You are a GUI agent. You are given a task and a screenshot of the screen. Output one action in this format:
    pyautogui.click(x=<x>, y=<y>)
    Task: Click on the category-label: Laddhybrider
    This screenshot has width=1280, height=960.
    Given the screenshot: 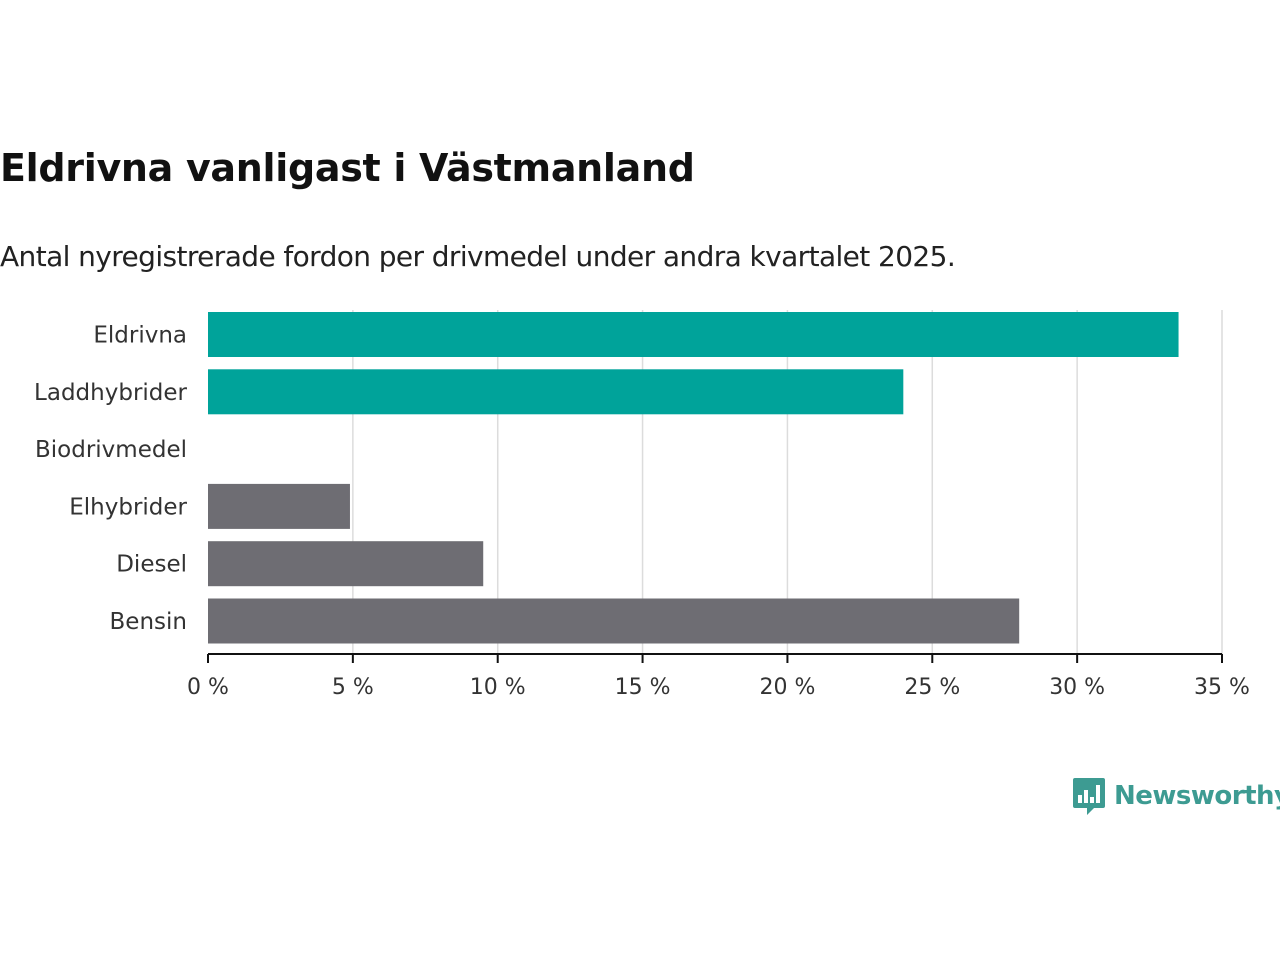 What is the action you would take?
    pyautogui.click(x=110, y=393)
    